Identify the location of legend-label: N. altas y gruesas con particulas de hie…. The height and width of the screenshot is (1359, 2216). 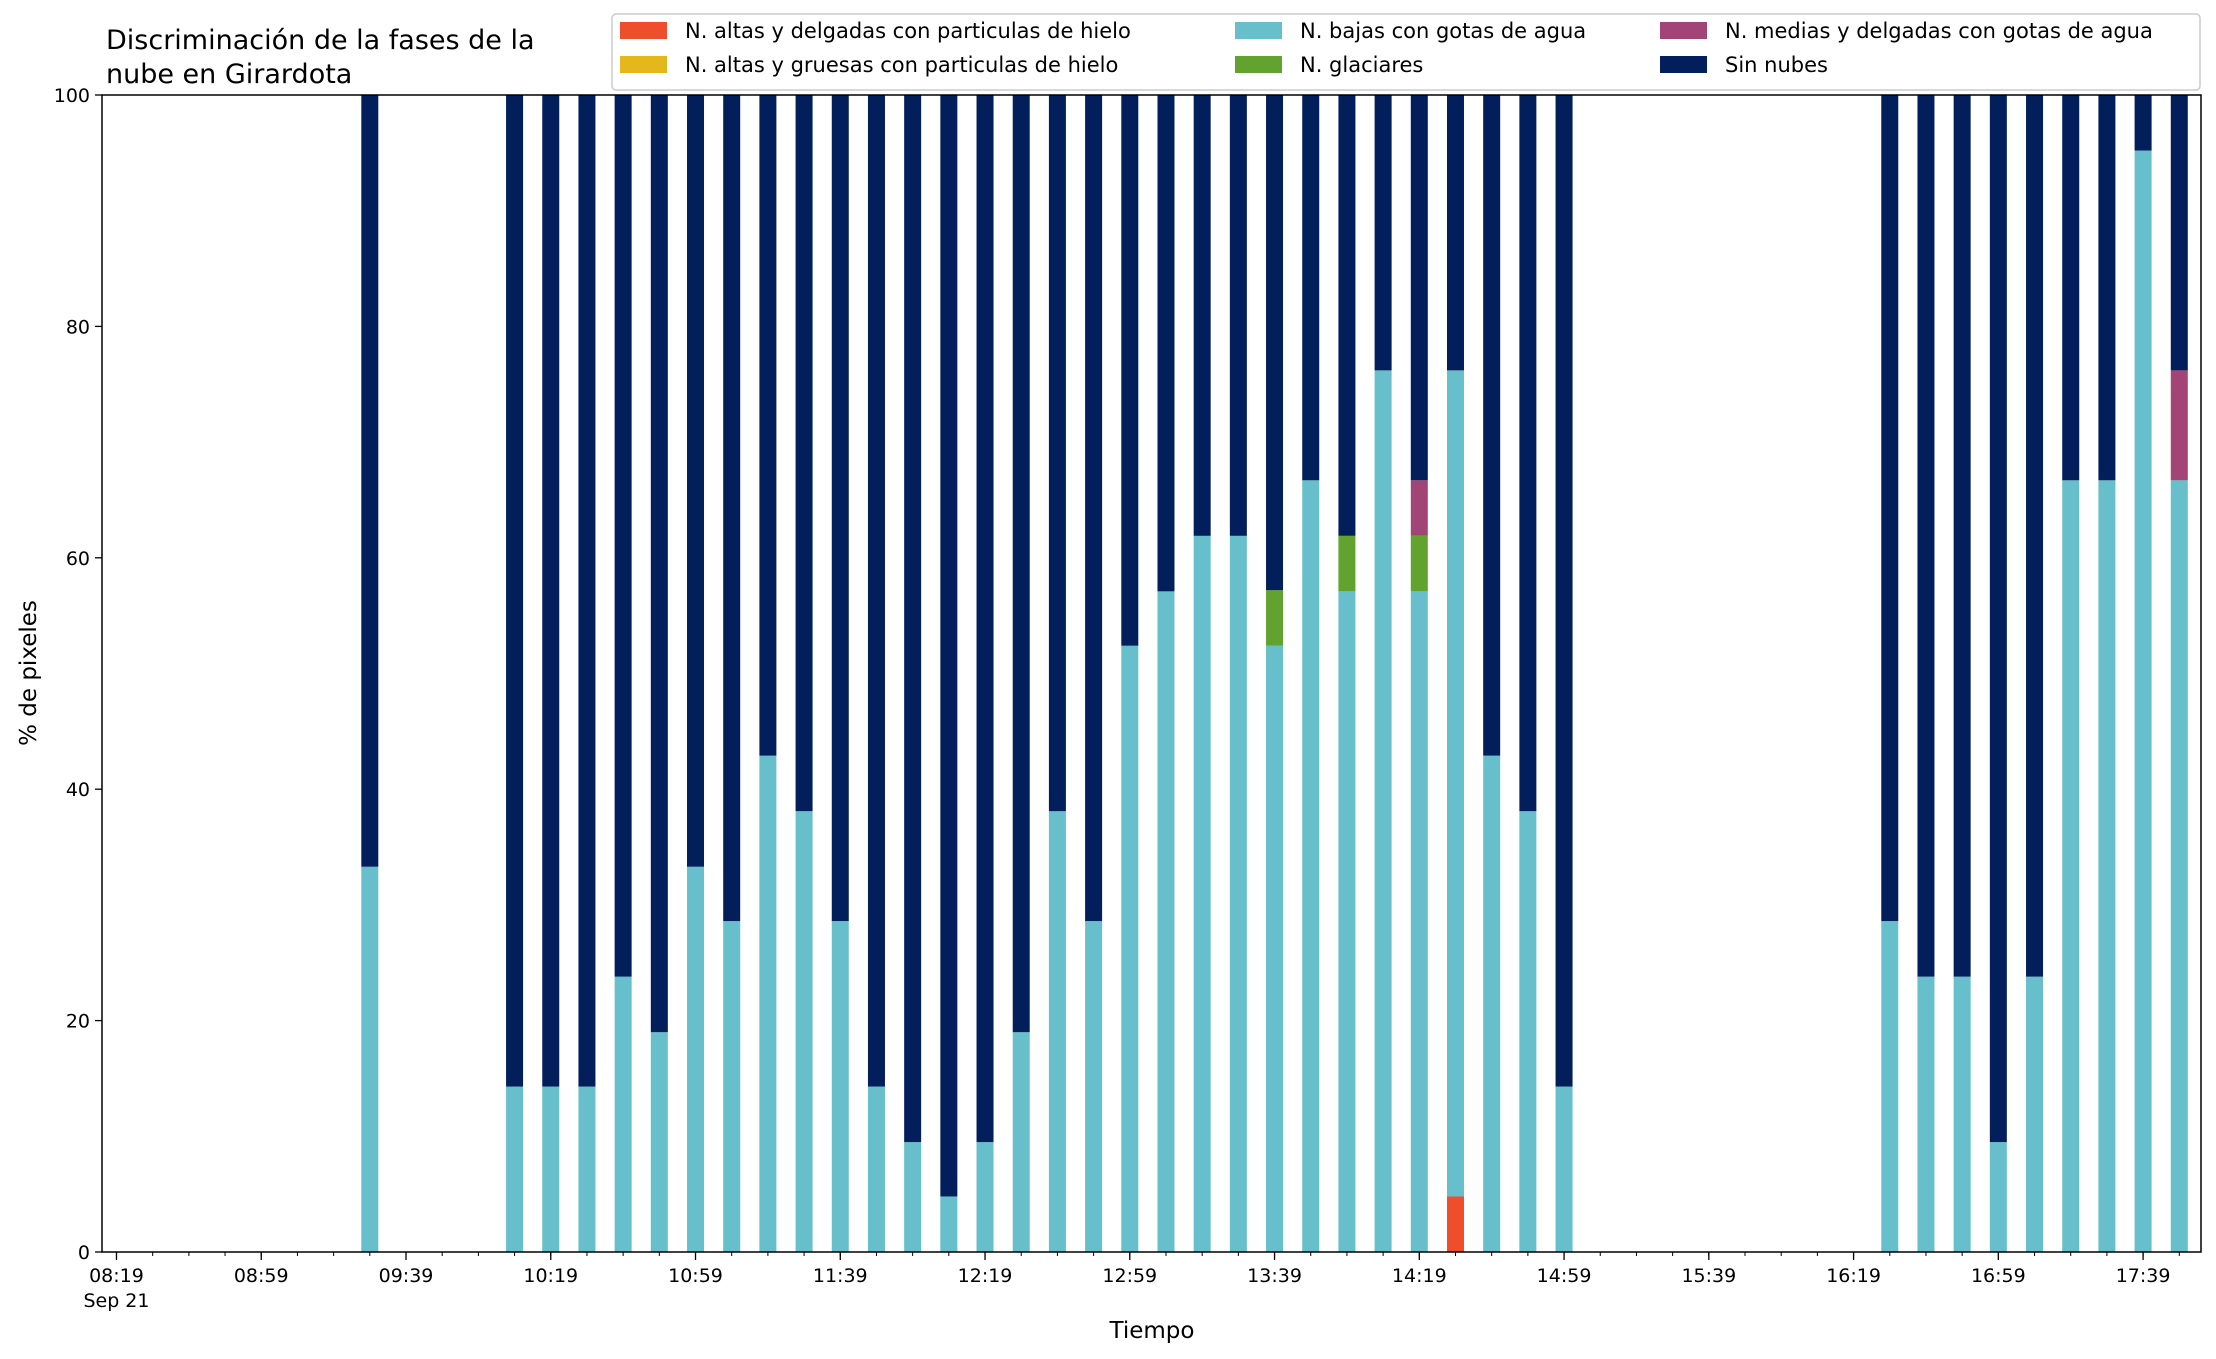
(901, 65).